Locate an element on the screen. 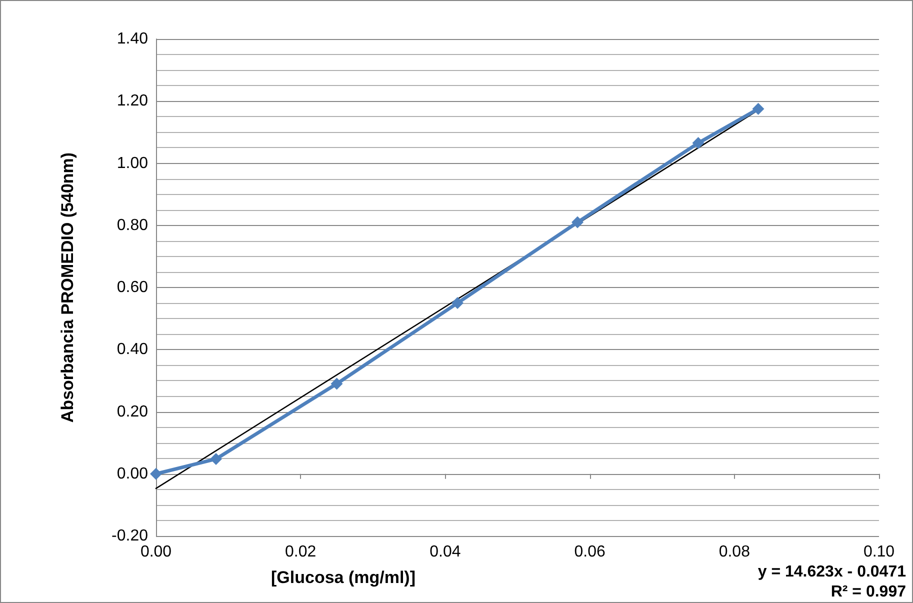 This screenshot has width=913, height=603. text: R² = 0.997 is located at coordinates (868, 592).